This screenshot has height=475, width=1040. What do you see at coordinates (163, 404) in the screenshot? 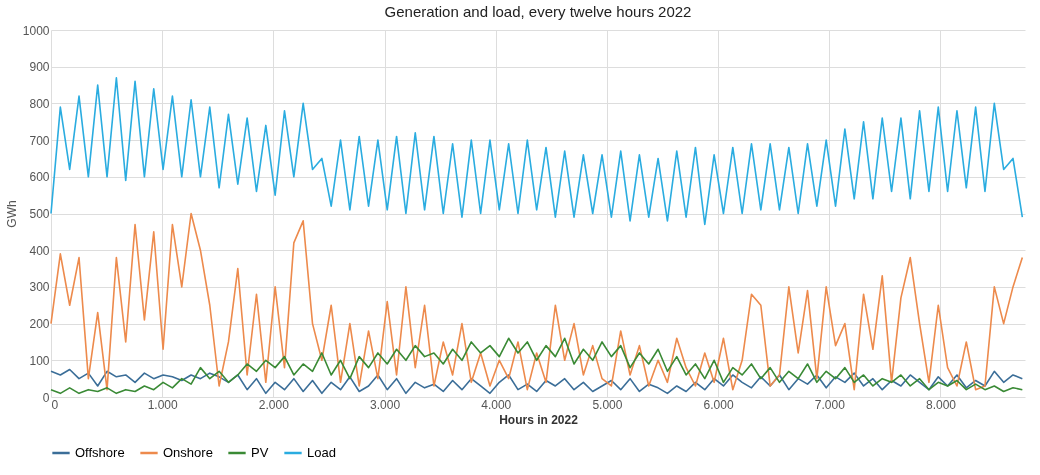
I see `x-tick-label: 1.000` at bounding box center [163, 404].